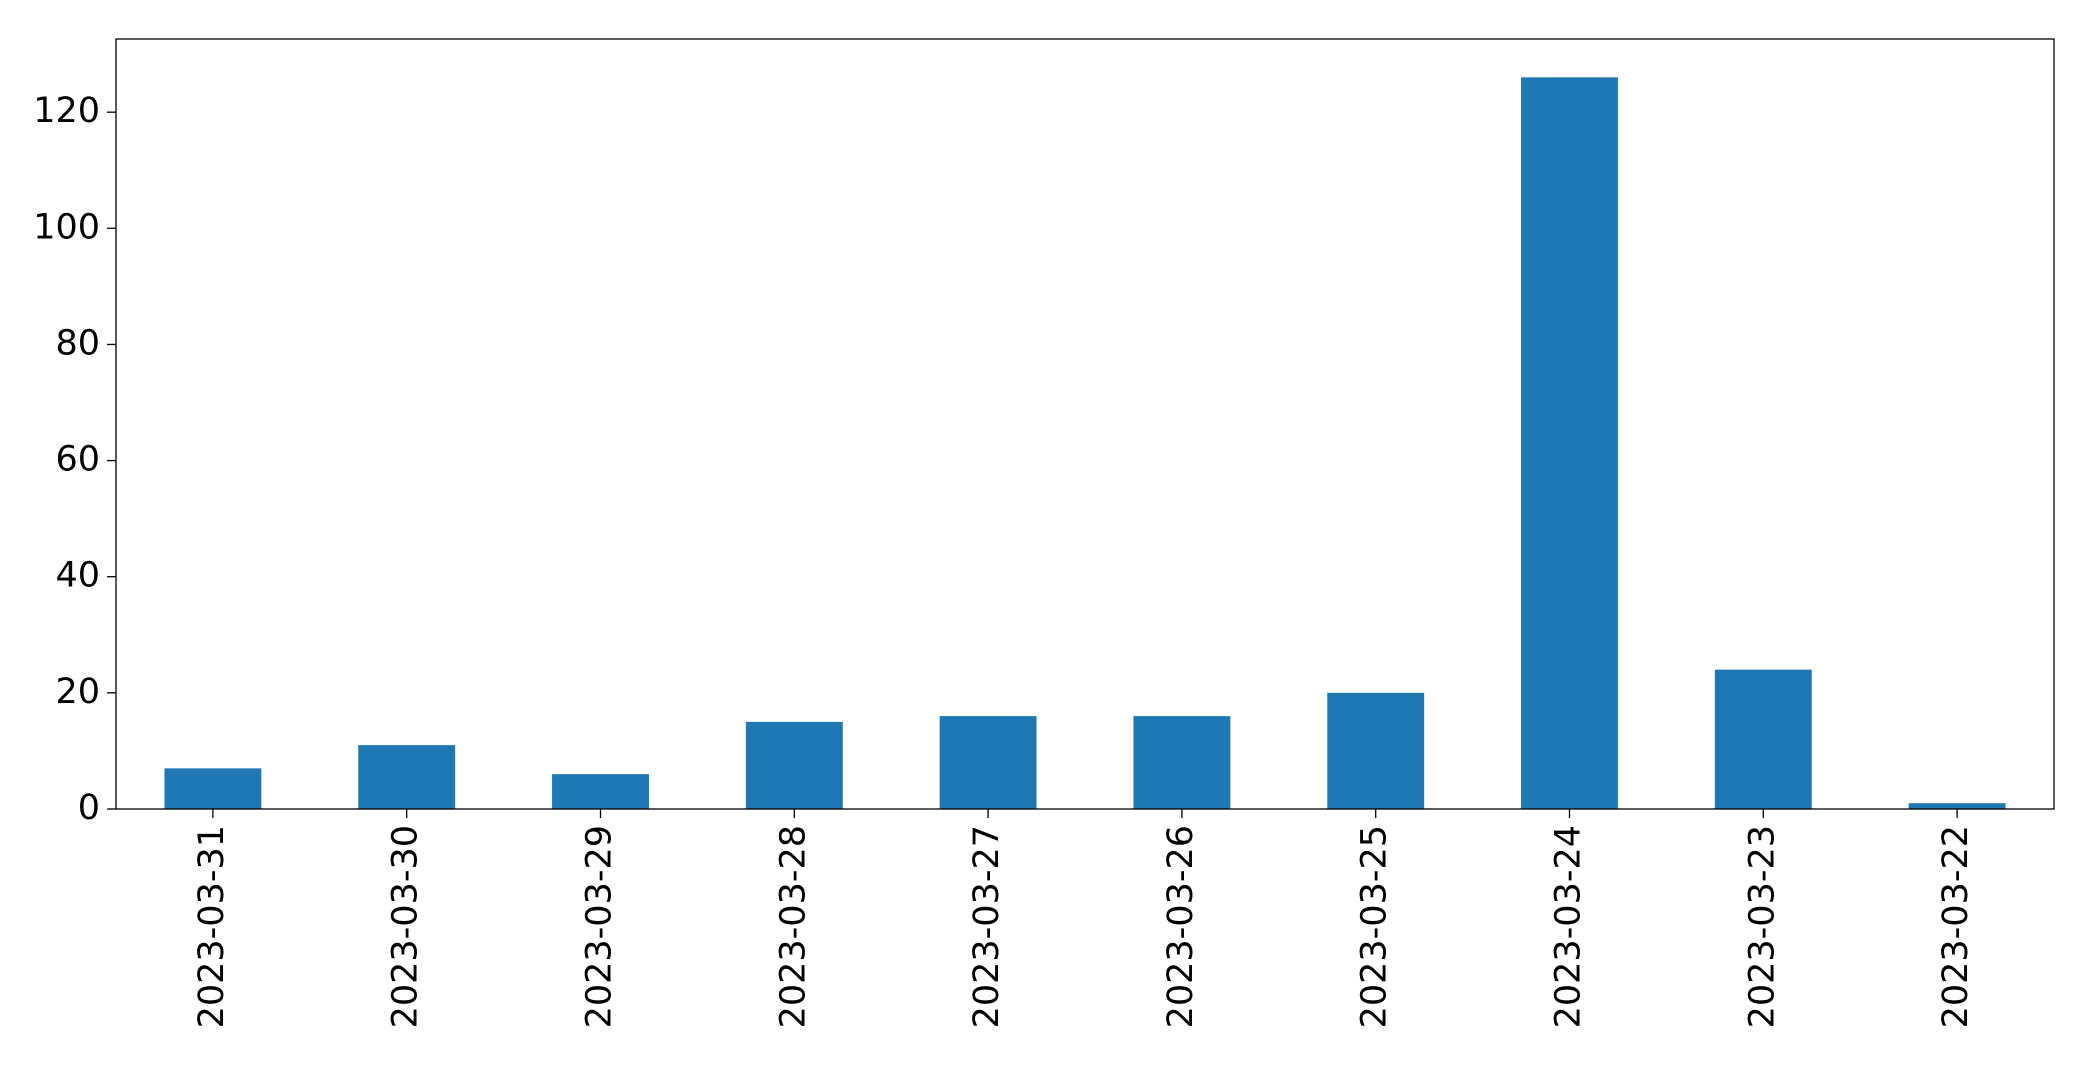 The width and height of the screenshot is (2093, 1065). Describe the element at coordinates (89, 808) in the screenshot. I see `y-tick-label: 0` at that location.